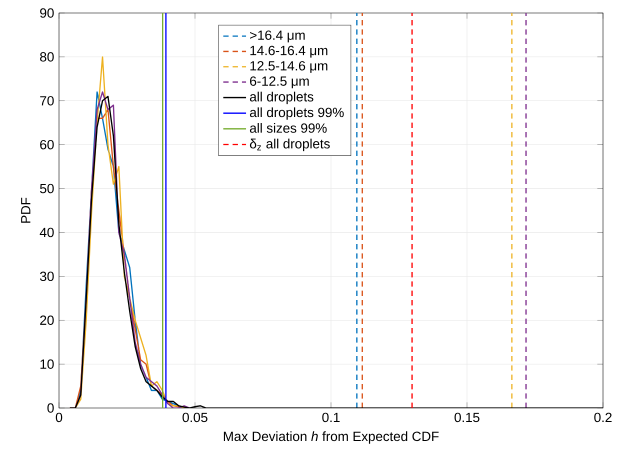 The width and height of the screenshot is (623, 455). What do you see at coordinates (47, 57) in the screenshot?
I see `y-tick-label: 80` at bounding box center [47, 57].